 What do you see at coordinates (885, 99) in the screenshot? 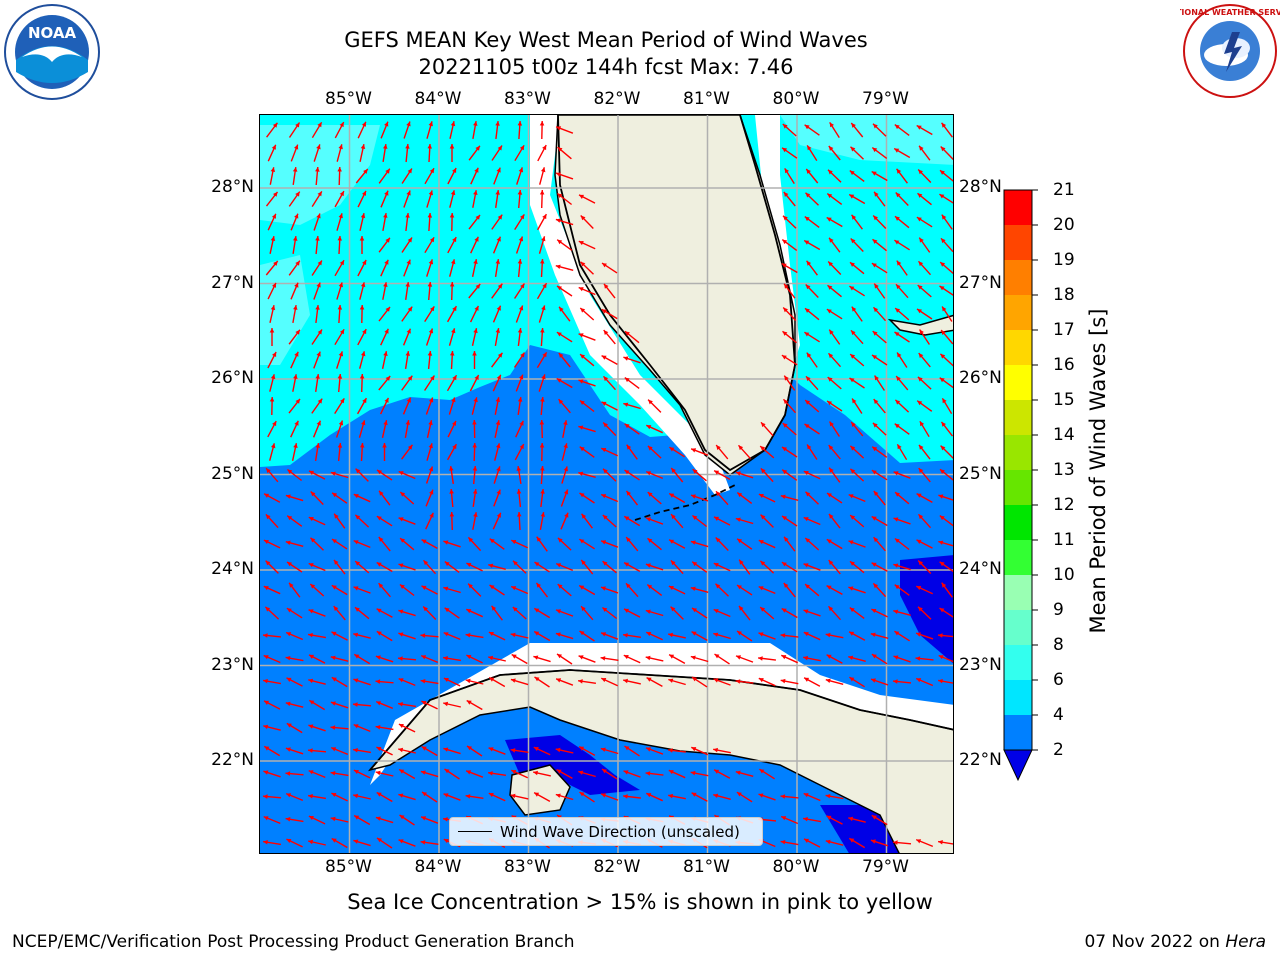
I see `top-lon-tick-label: 79°W` at bounding box center [885, 99].